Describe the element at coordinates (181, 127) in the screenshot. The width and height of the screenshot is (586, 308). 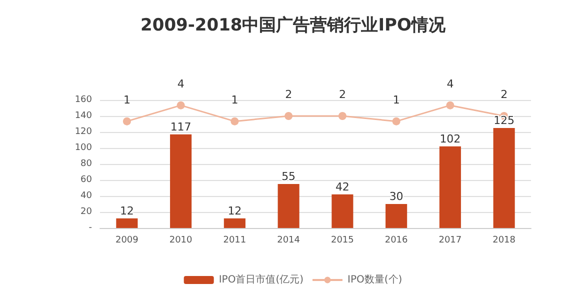
I see `data-label: 117` at that location.